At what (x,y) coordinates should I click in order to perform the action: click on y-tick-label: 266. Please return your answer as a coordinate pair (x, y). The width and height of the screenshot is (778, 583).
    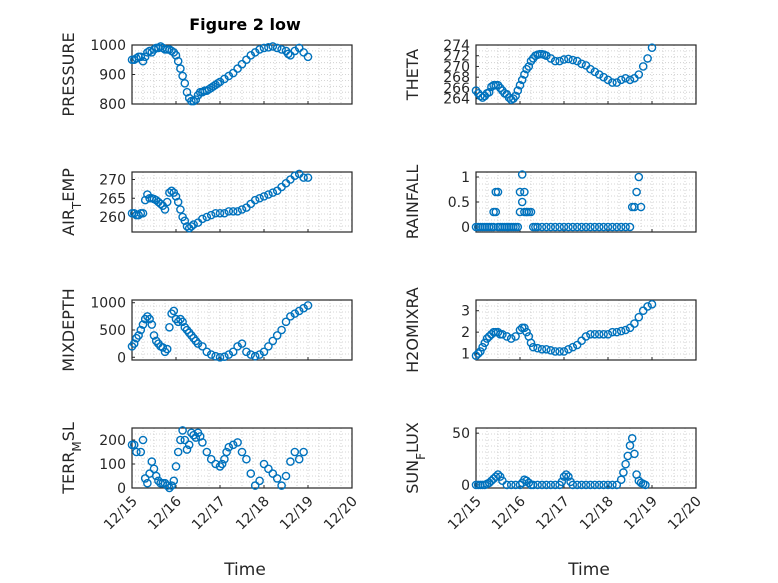
    Looking at the image, I should click on (456, 89).